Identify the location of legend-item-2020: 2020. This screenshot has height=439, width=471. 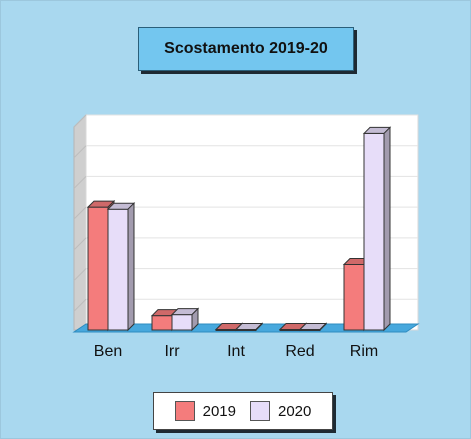
(280, 411).